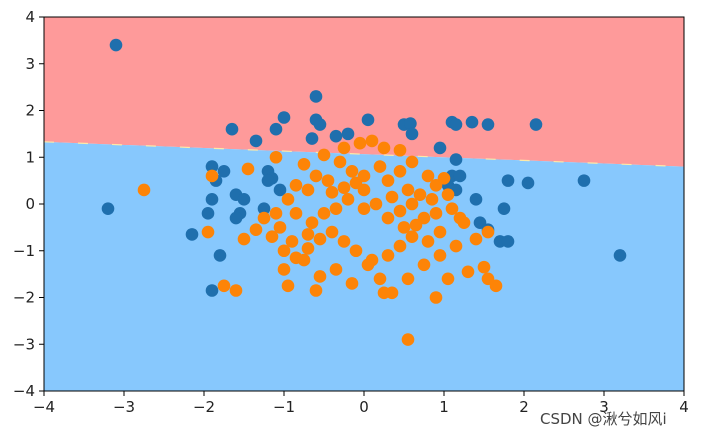  Describe the element at coordinates (30, 204) in the screenshot. I see `y-tick-label-4: 0` at that location.